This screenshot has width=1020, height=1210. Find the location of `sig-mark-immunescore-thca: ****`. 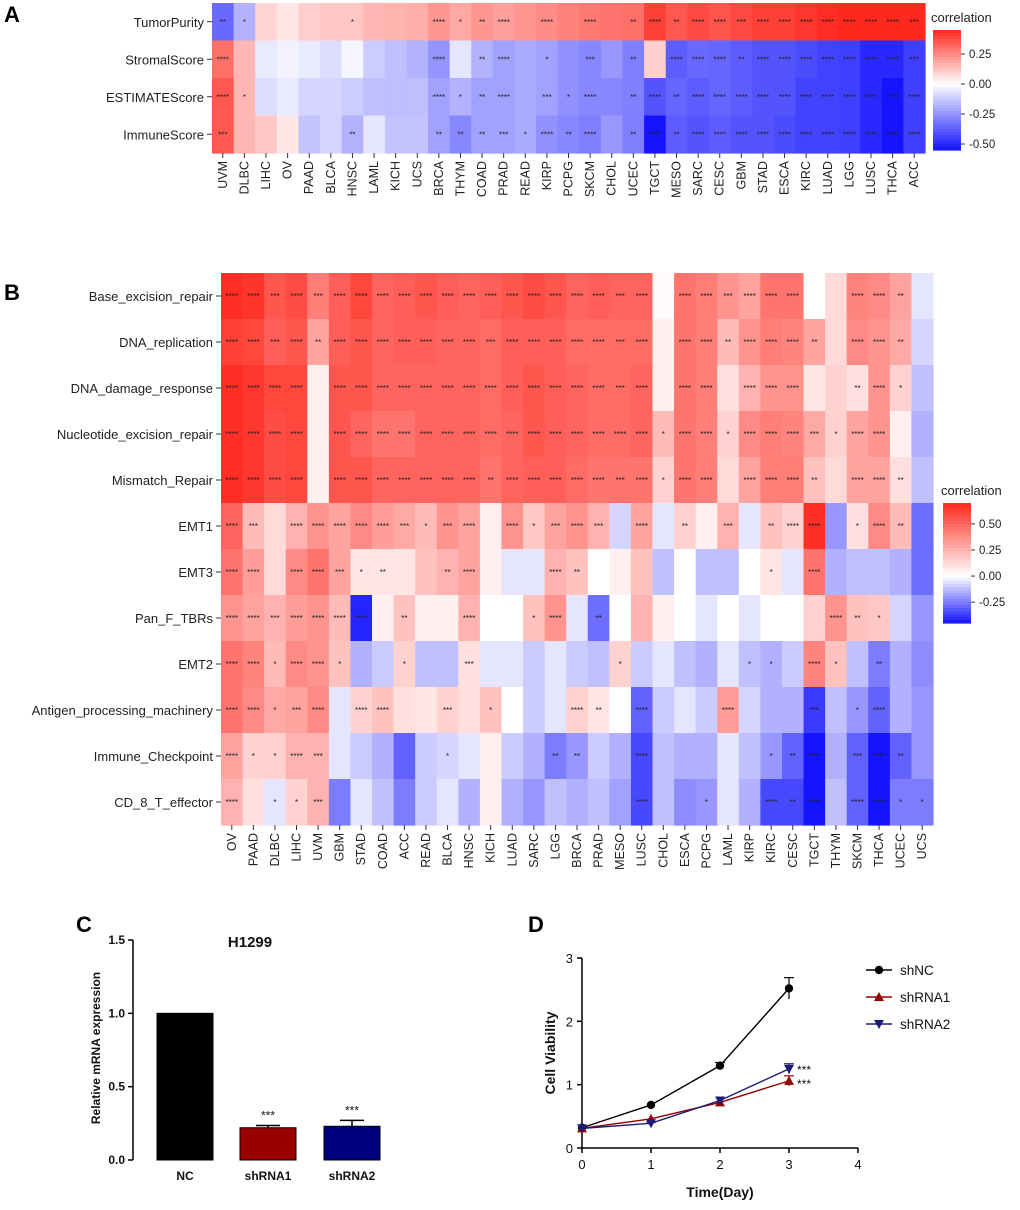

sig-mark-immunescore-thca: **** is located at coordinates (892, 134).